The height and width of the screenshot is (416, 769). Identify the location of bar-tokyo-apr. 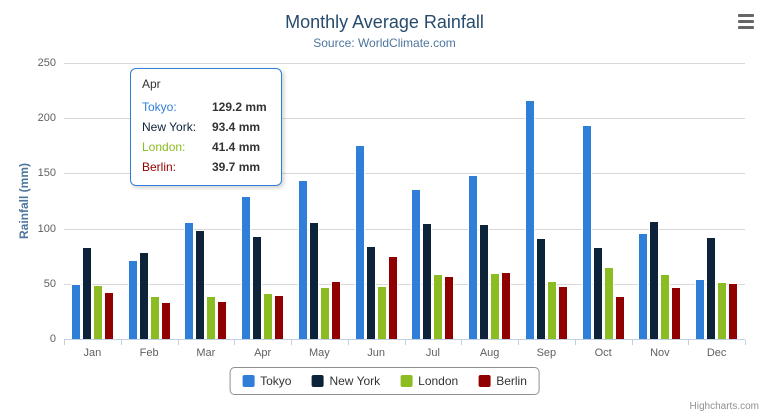
(246, 267).